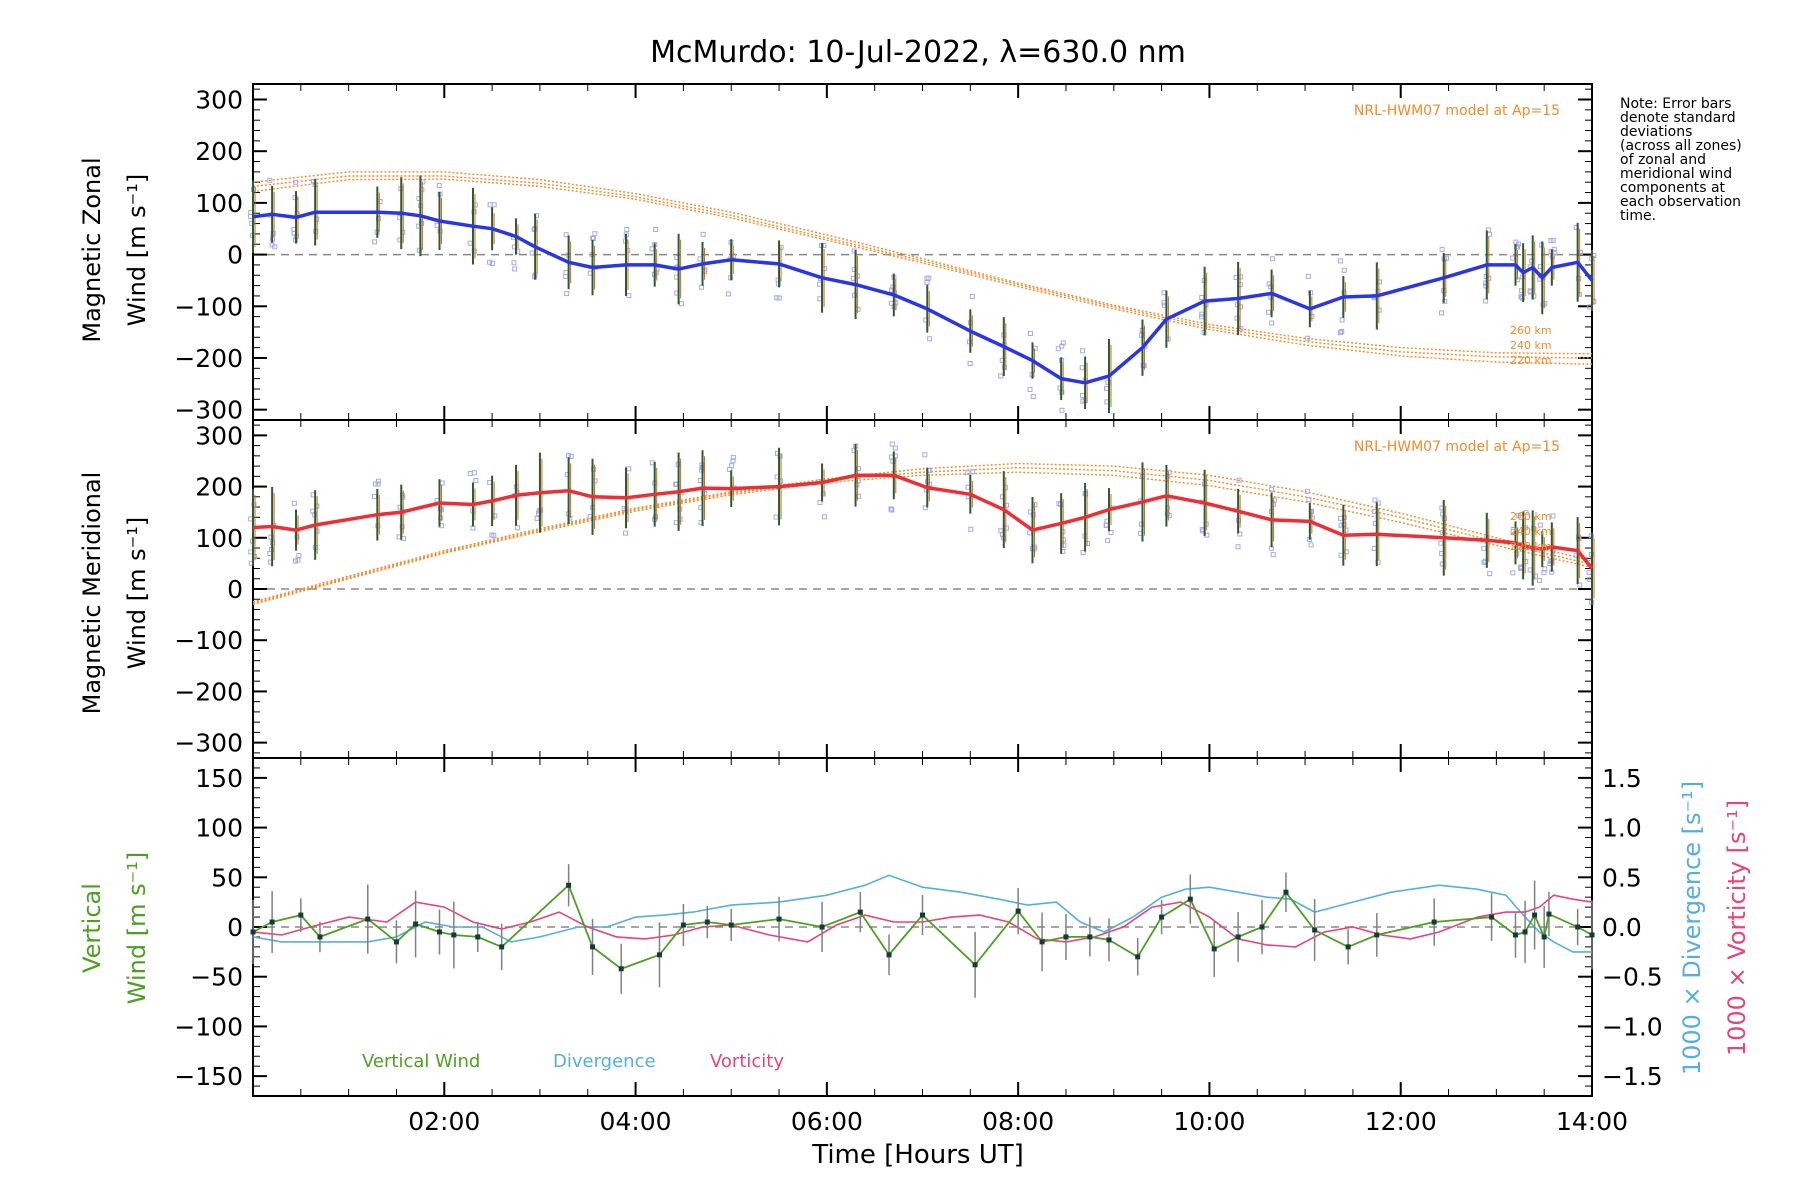 The width and height of the screenshot is (1800, 1200). What do you see at coordinates (219, 487) in the screenshot?
I see `y-tick-label: 200` at bounding box center [219, 487].